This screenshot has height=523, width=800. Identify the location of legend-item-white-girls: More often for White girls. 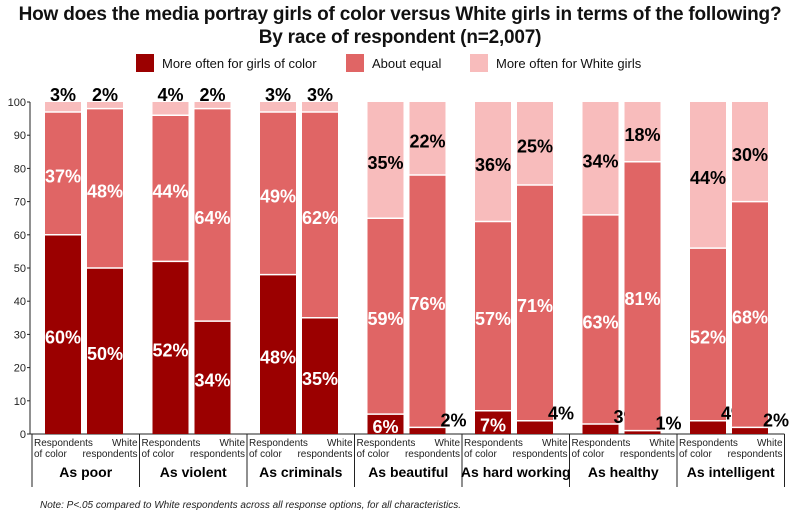
(555, 63).